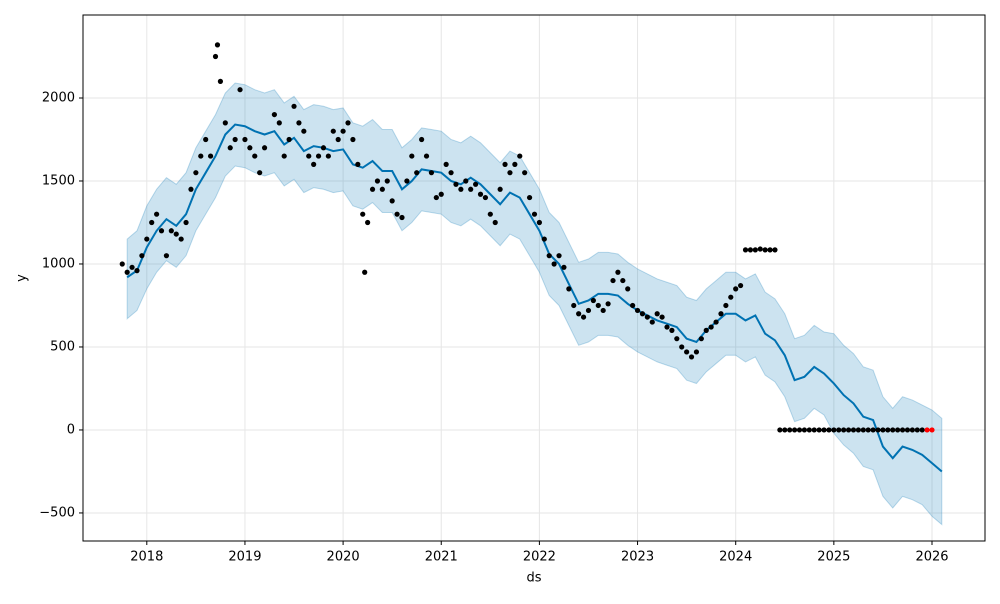 The image size is (1000, 604). Describe the element at coordinates (57, 512) in the screenshot. I see `y-tick-label: −500` at that location.